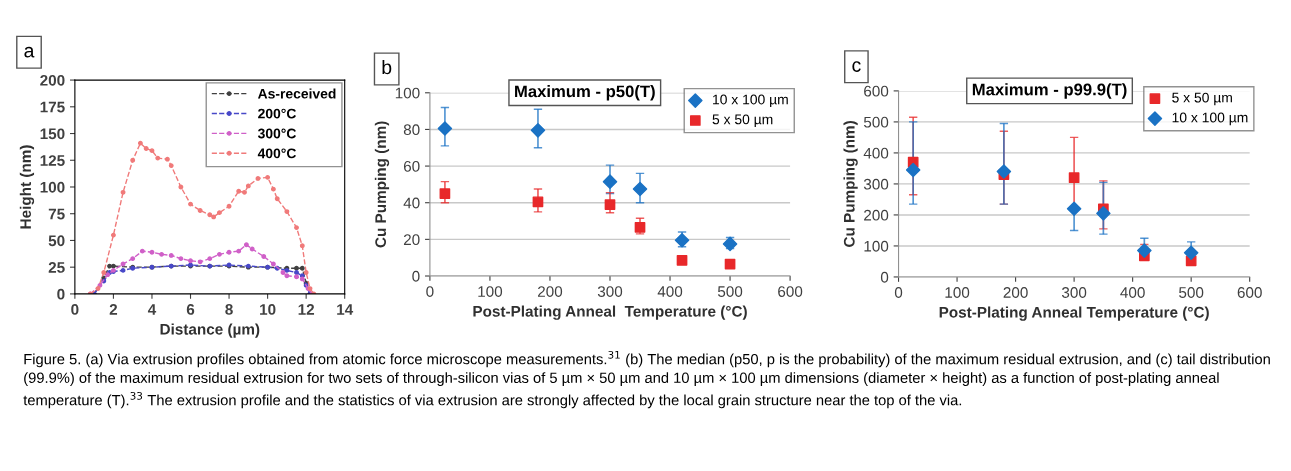 This screenshot has width=1291, height=471. What do you see at coordinates (277, 113) in the screenshot?
I see `legend-label: 200°C` at bounding box center [277, 113].